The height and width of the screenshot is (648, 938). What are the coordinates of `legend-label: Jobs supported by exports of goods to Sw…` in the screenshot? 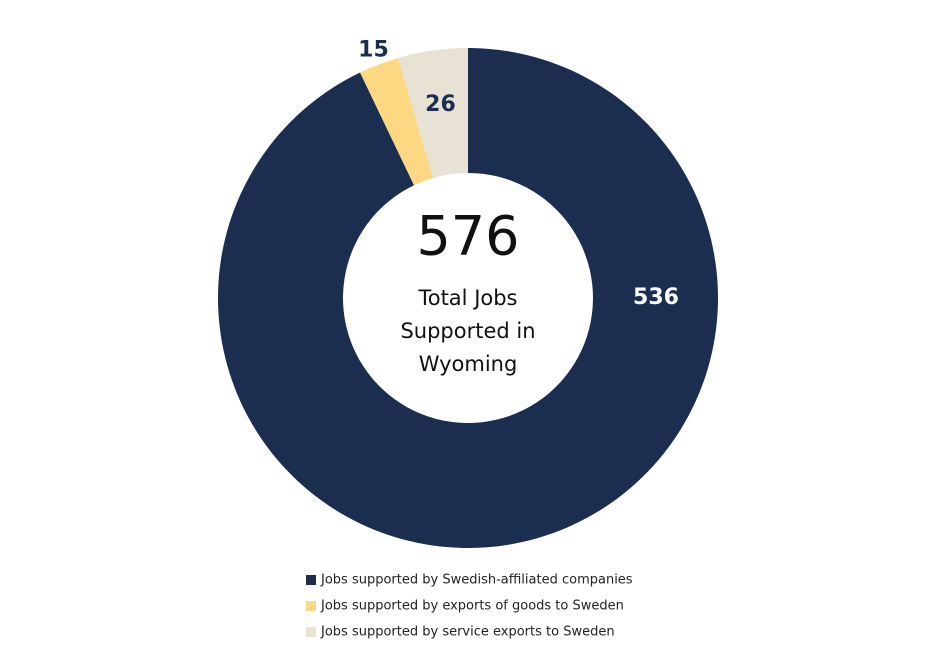 It's located at (472, 606).